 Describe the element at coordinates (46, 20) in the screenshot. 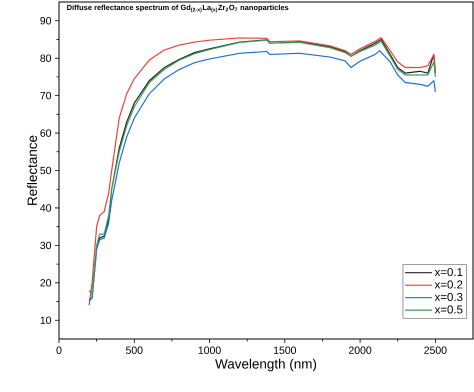

I see `y-tick-label: 90` at that location.